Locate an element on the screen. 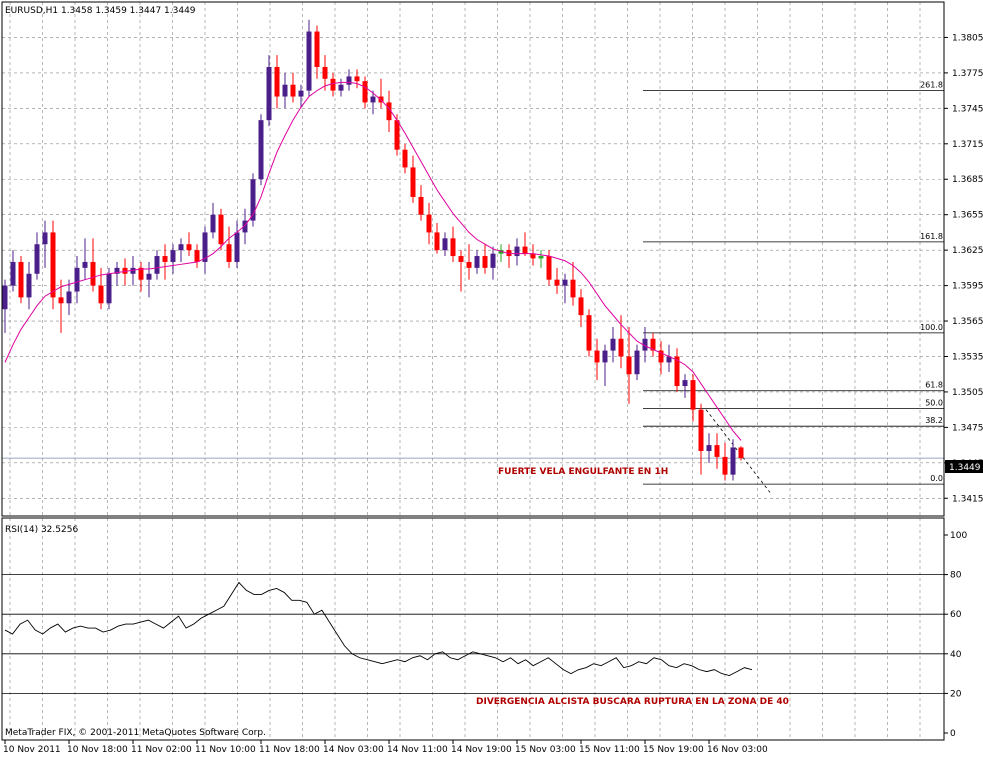 The height and width of the screenshot is (757, 983). time-tick-label: 11 Nov 18:00 is located at coordinates (289, 750).